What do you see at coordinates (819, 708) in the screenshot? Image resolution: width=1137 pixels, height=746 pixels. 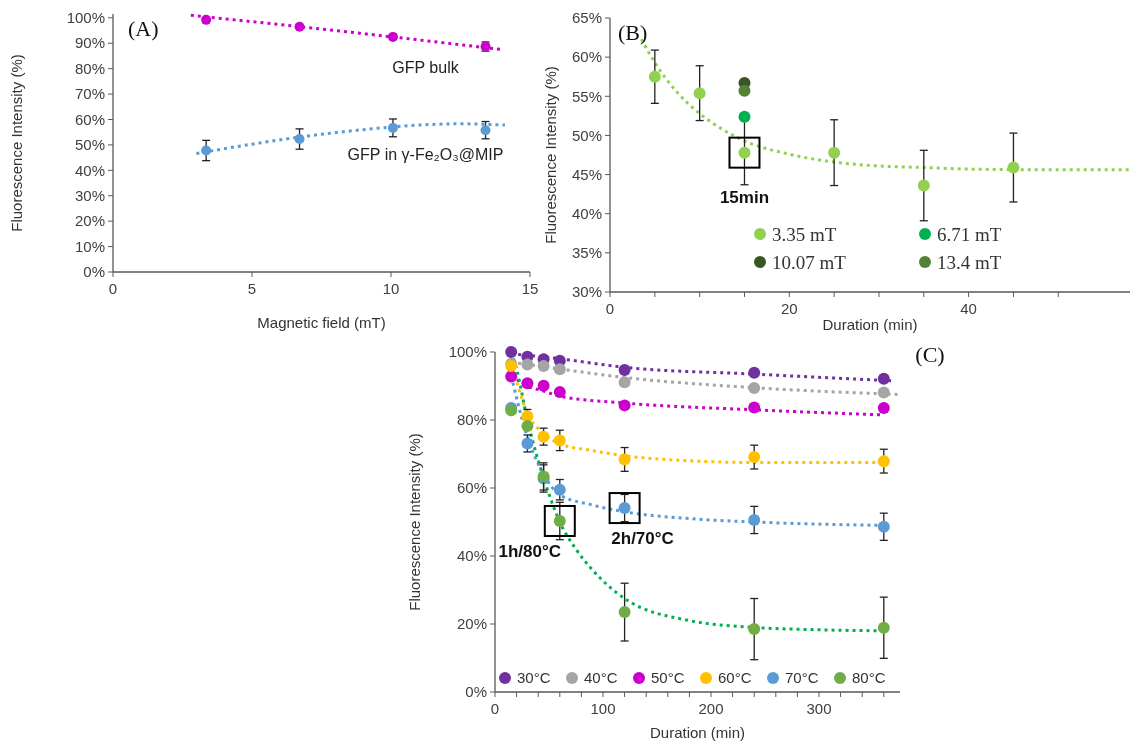 I see `x-tick-label: 300` at bounding box center [819, 708].